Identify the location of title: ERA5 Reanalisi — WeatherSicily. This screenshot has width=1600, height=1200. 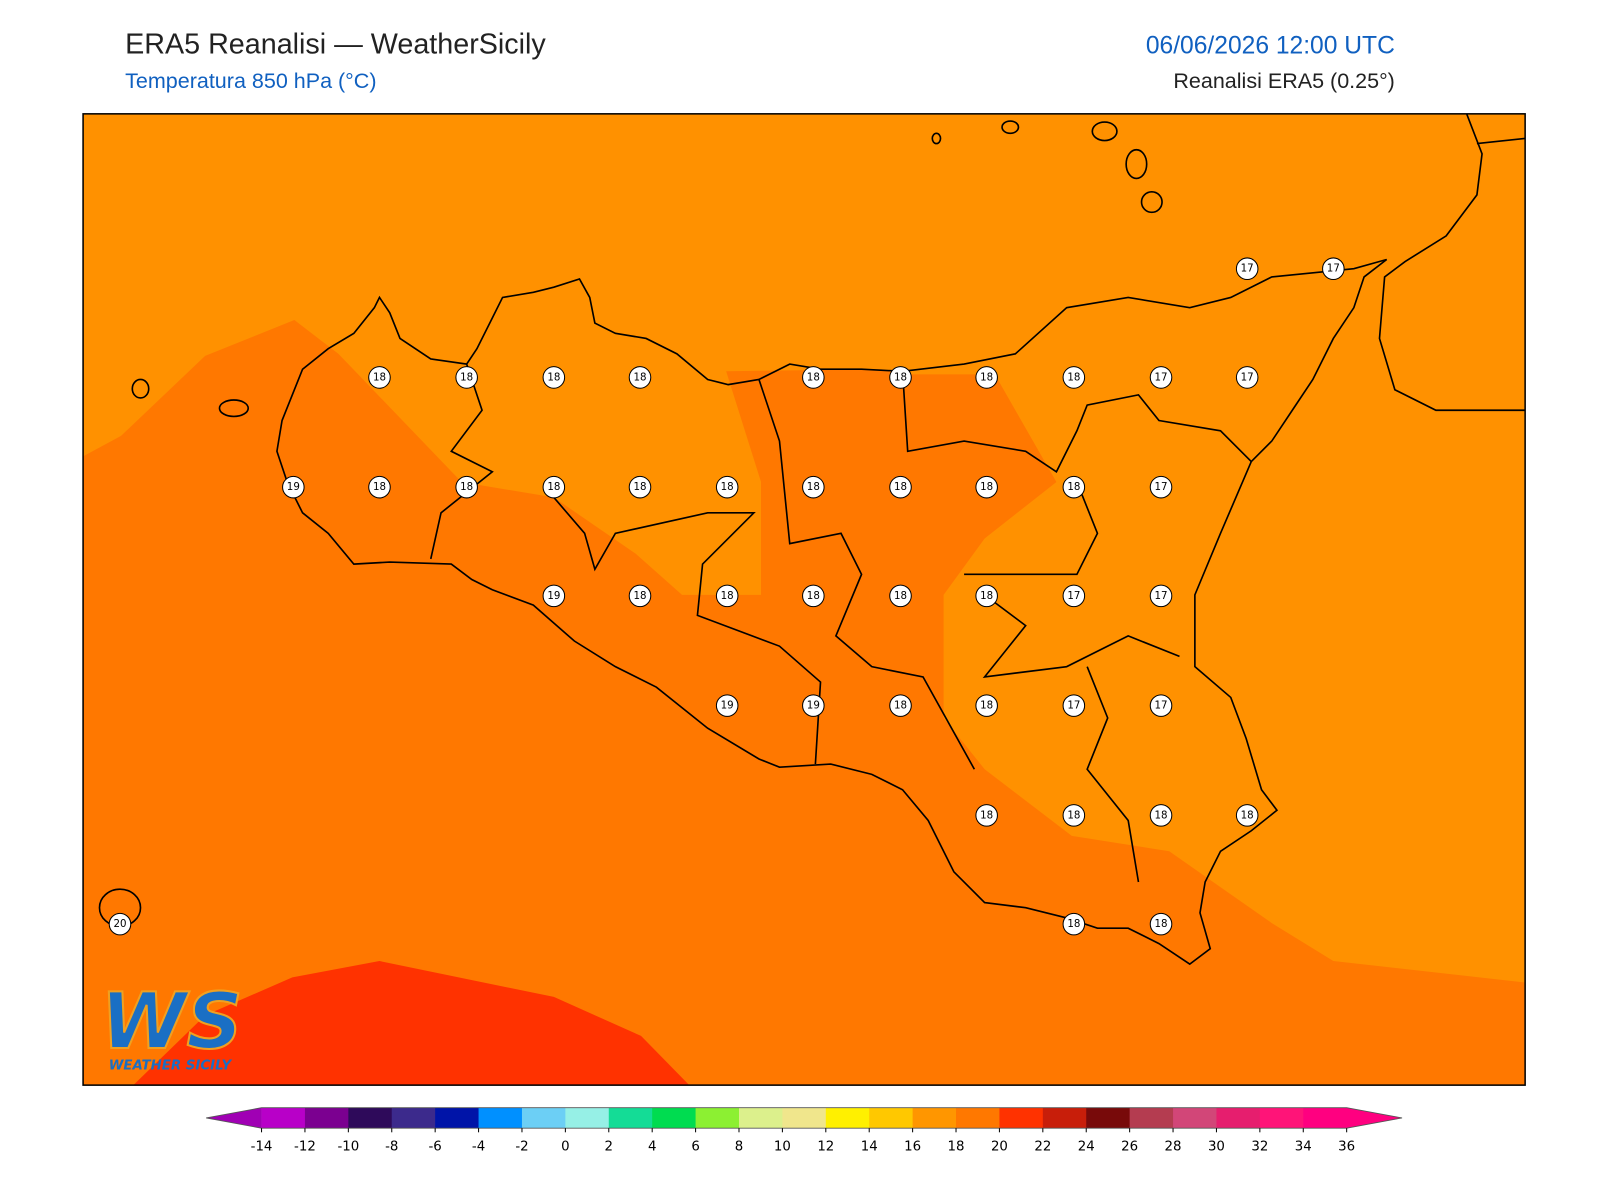
(335, 44).